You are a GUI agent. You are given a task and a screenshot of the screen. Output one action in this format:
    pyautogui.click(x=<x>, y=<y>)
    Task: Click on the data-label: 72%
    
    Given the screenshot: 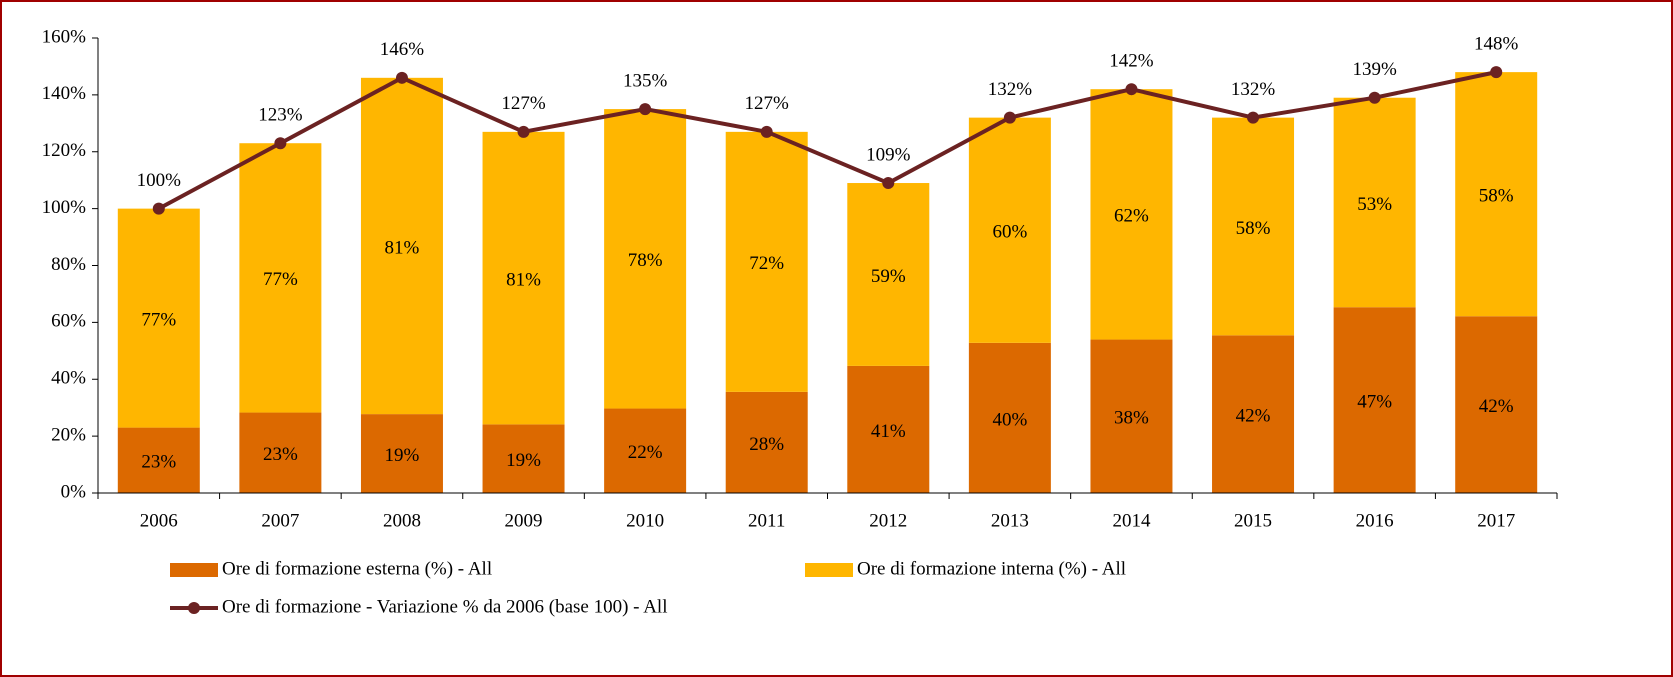 What is the action you would take?
    pyautogui.click(x=766, y=263)
    